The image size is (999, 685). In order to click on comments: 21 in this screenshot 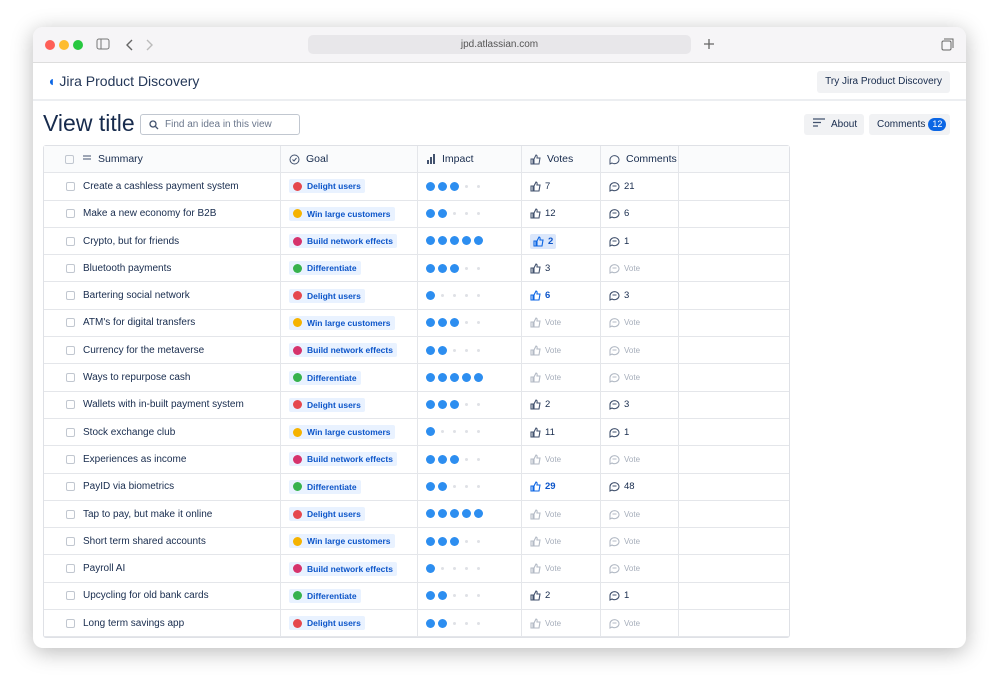, I will do `click(622, 186)`.